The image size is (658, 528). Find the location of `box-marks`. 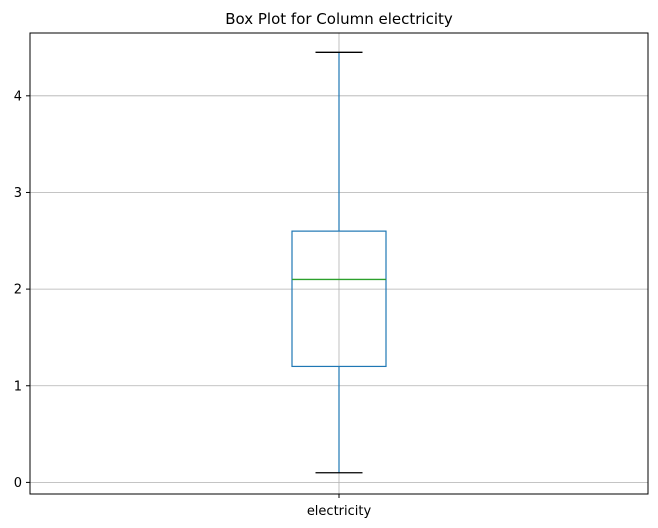

box-marks is located at coordinates (339, 262).